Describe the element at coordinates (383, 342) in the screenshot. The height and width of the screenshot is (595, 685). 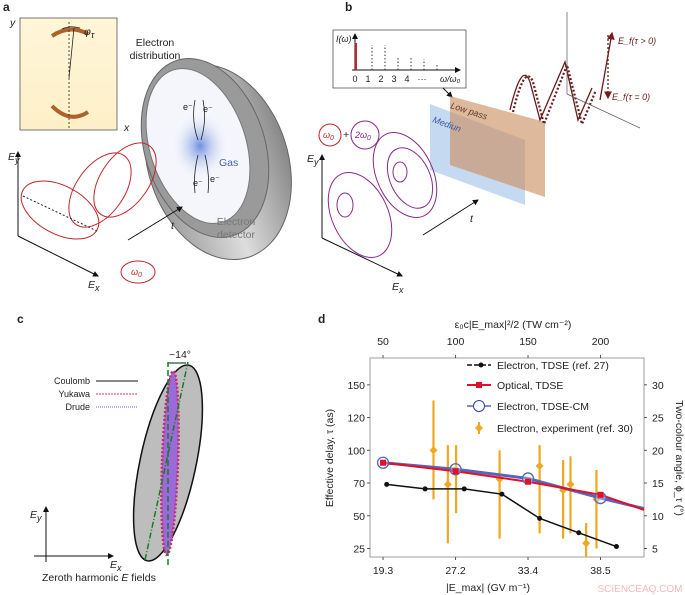
I see `x-top-tick-label: 50` at that location.